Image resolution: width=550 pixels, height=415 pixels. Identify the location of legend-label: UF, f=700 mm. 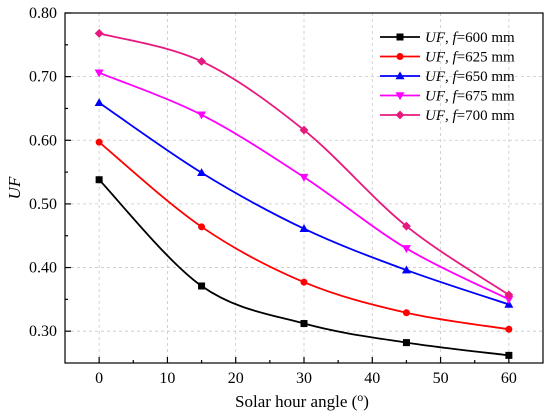
(470, 116).